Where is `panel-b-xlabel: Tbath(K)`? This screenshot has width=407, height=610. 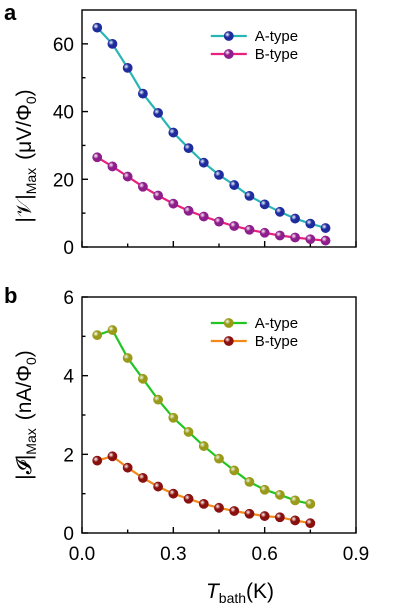 panel-b-xlabel: Tbath(K) is located at coordinates (240, 593).